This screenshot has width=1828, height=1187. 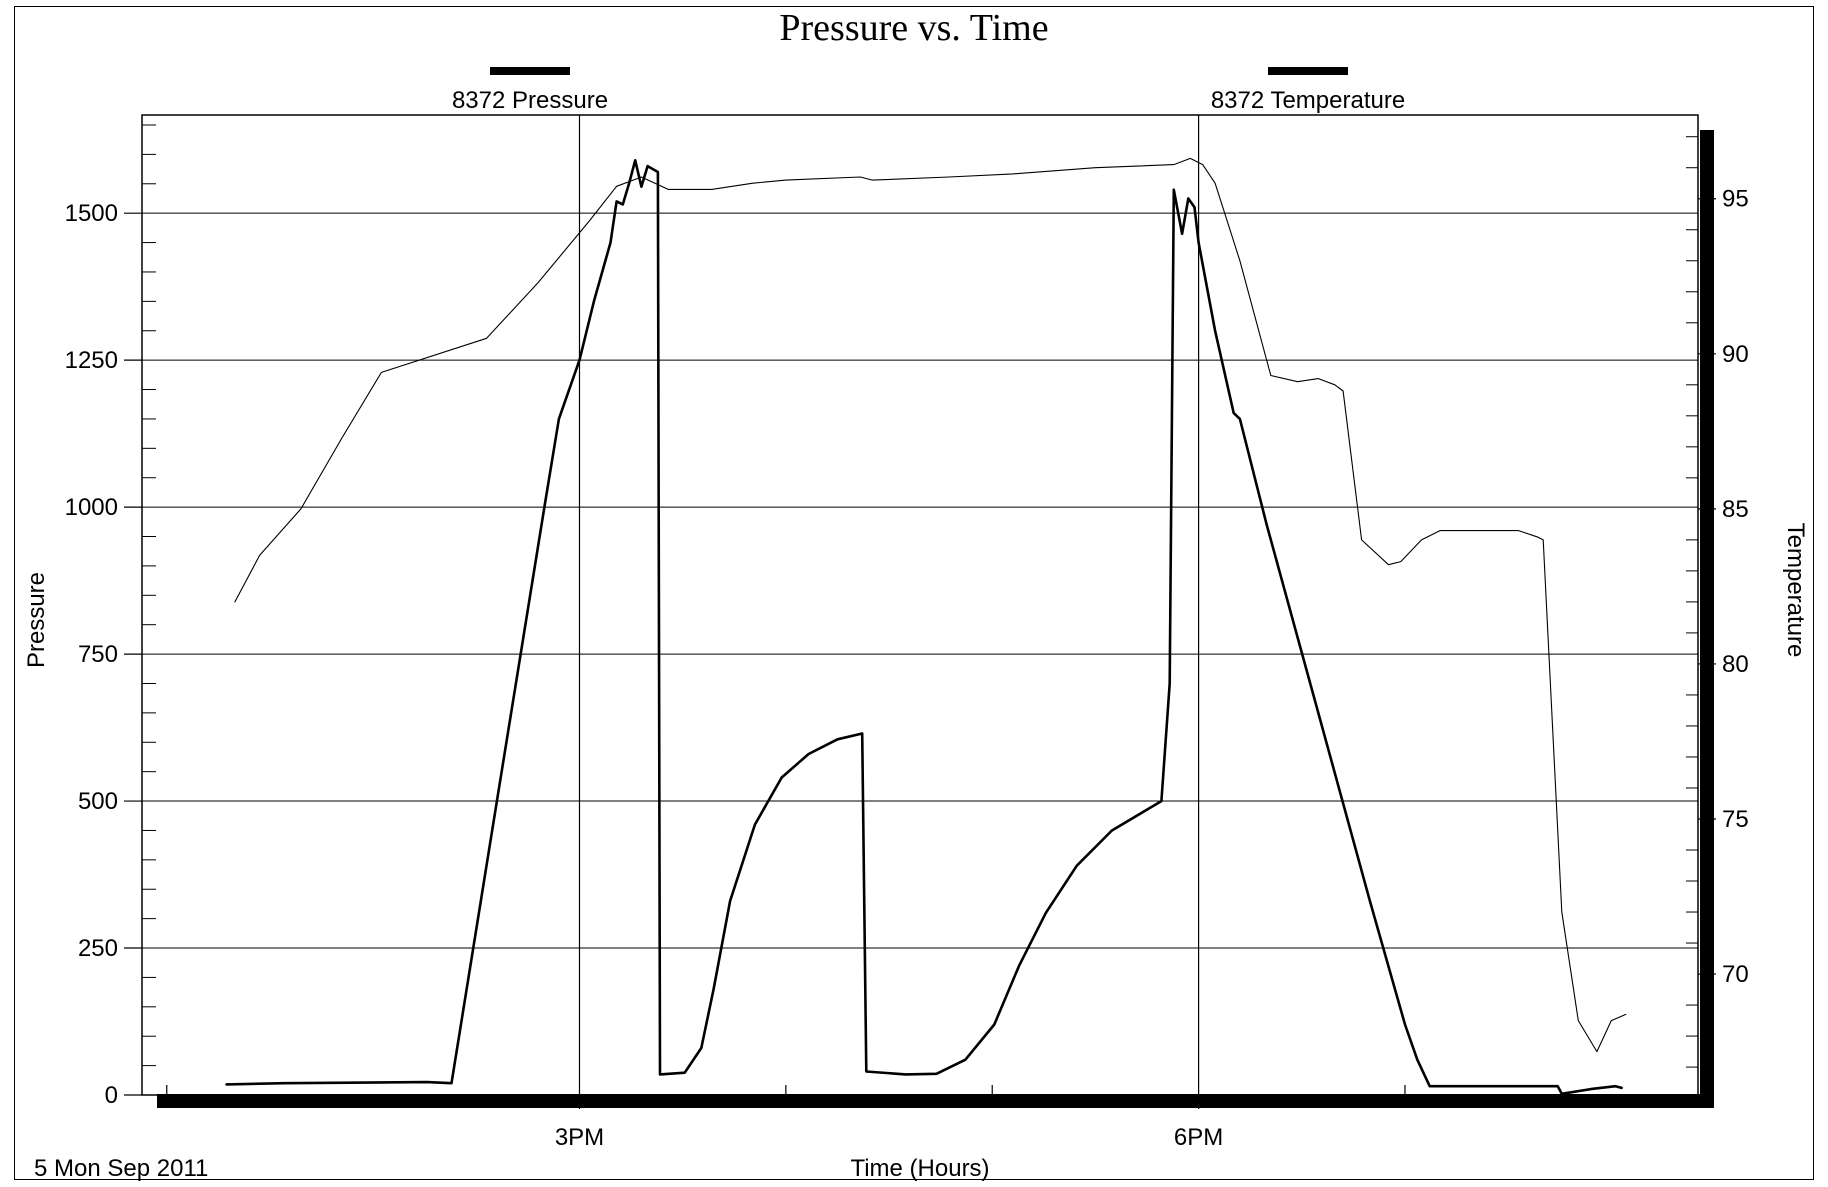 What do you see at coordinates (530, 100) in the screenshot?
I see `legend-label-pressure: 8372 Pressure` at bounding box center [530, 100].